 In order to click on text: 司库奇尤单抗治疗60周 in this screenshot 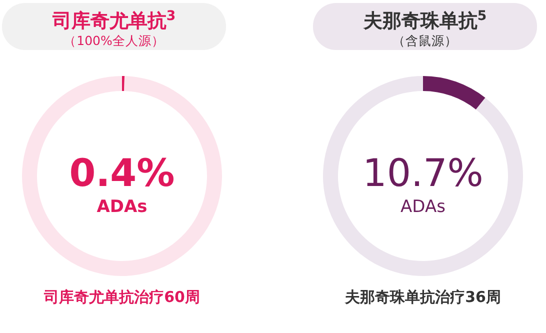, I will do `click(121, 297)`.